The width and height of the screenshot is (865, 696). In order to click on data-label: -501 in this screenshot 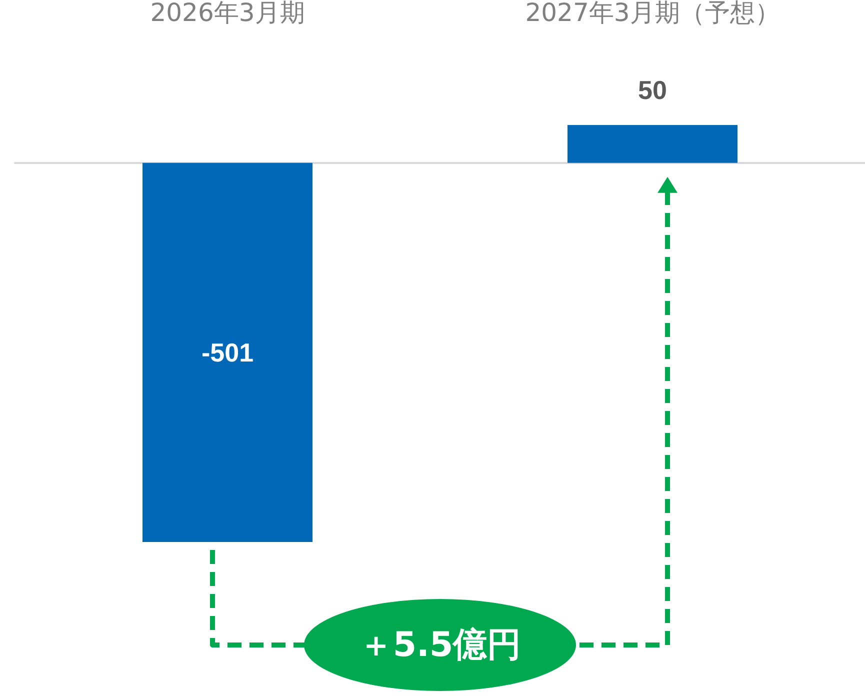, I will do `click(227, 352)`.